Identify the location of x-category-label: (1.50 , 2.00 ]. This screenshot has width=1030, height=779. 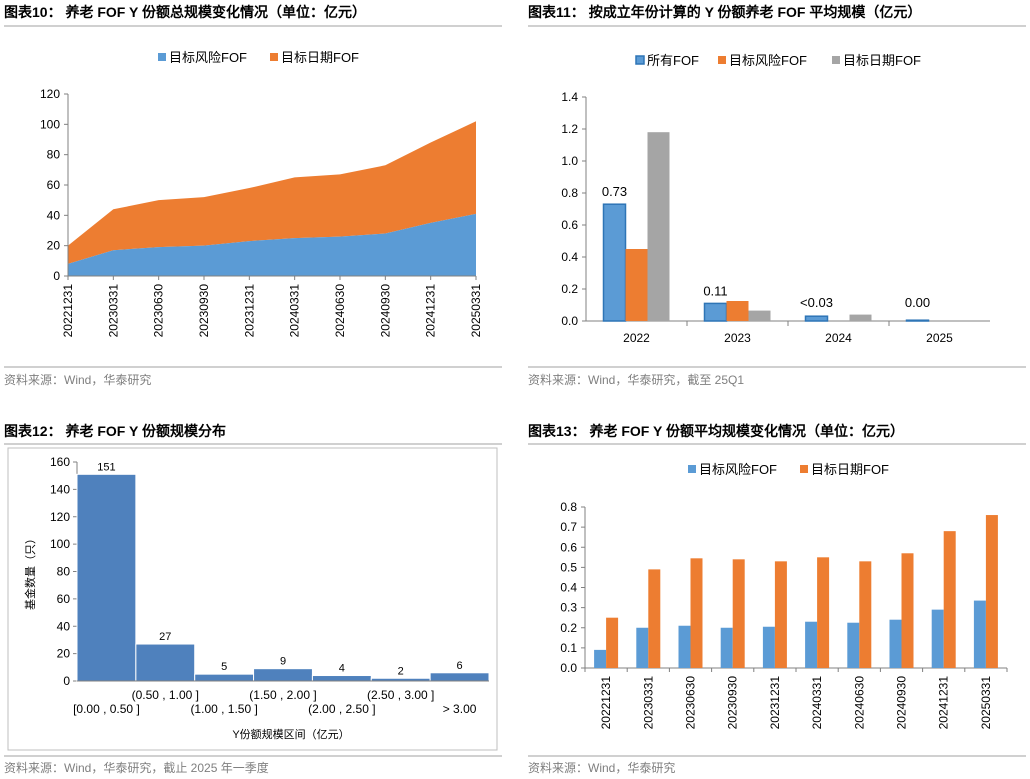
(282, 695).